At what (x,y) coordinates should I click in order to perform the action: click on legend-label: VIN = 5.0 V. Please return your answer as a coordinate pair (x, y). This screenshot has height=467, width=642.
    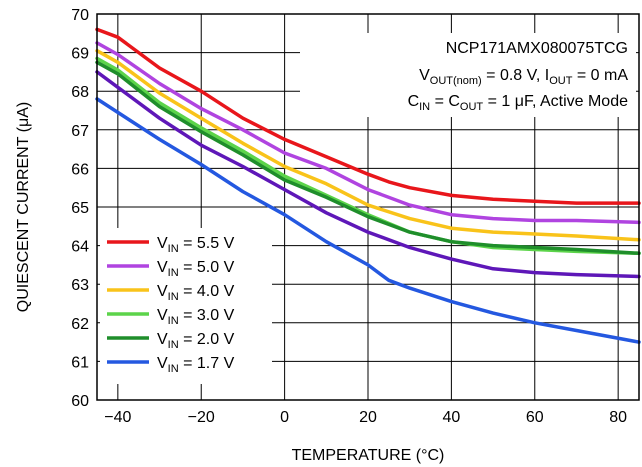
    Looking at the image, I should click on (196, 269).